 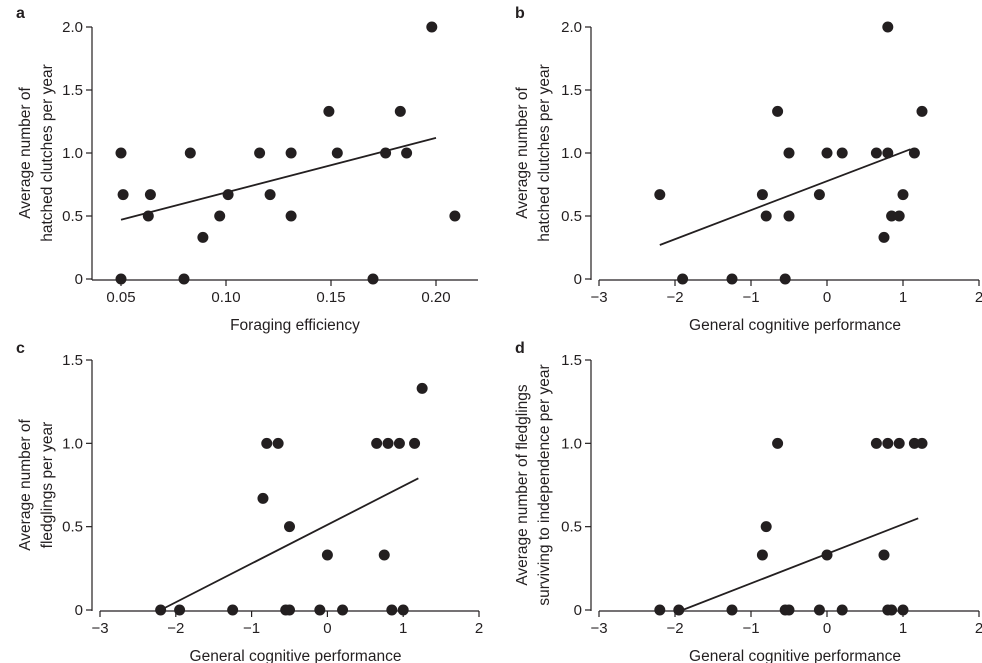 What do you see at coordinates (72, 27) in the screenshot?
I see `y-tick-label: 2.0` at bounding box center [72, 27].